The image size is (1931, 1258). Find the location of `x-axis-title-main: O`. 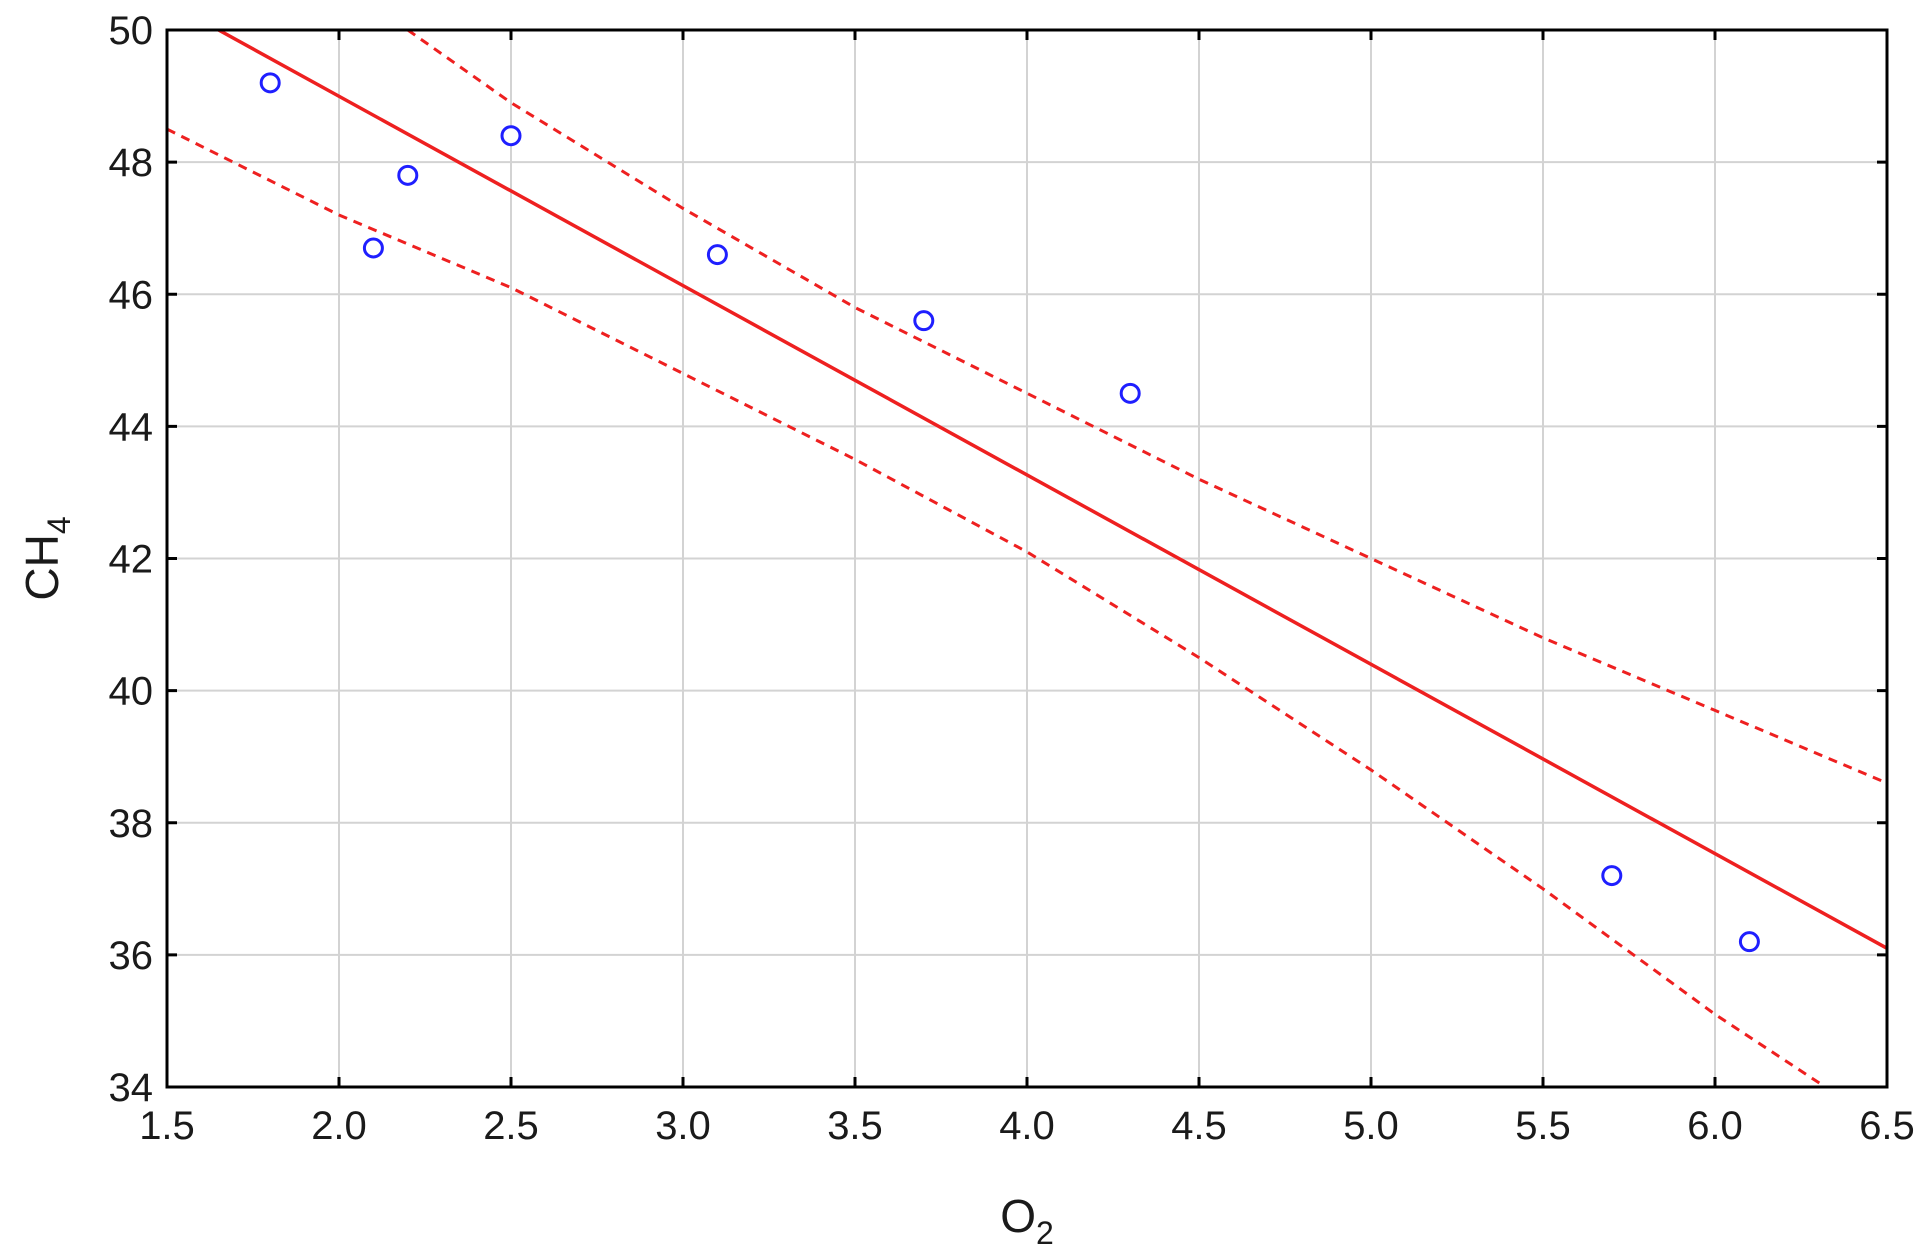

x-axis-title-main: O is located at coordinates (1018, 1216).